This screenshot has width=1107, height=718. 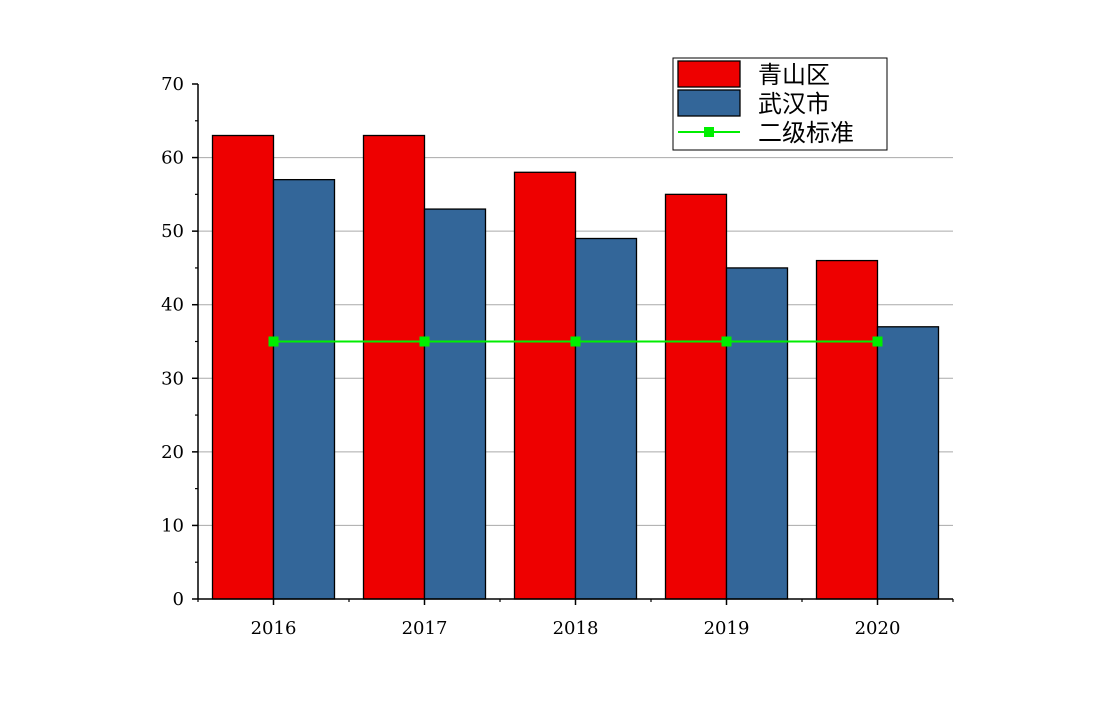 What do you see at coordinates (274, 628) in the screenshot?
I see `x-tick-label: 2016` at bounding box center [274, 628].